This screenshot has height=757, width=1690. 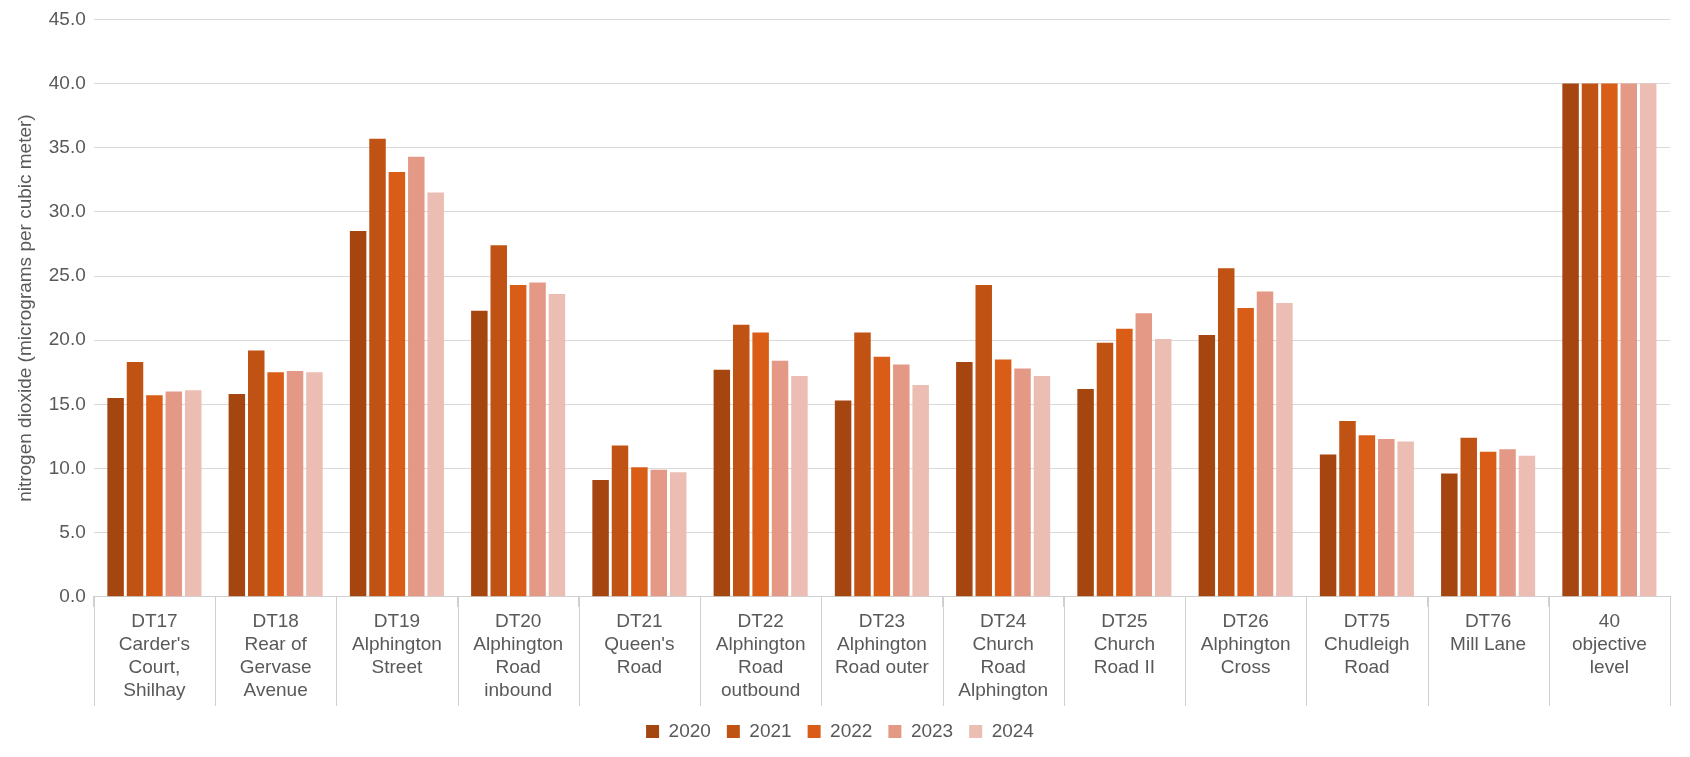 I want to click on legend-label: 2022, so click(x=851, y=730).